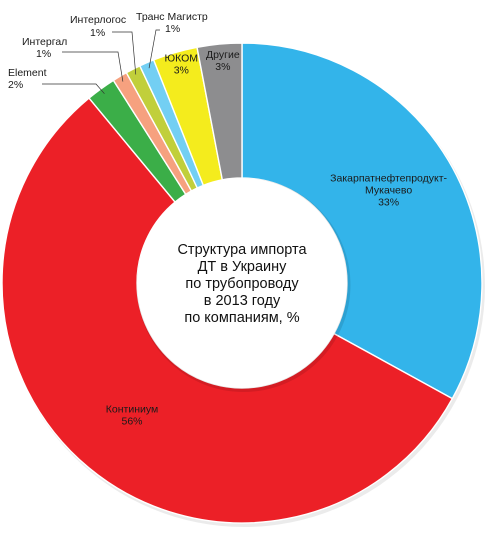 The height and width of the screenshot is (534, 500). Describe the element at coordinates (172, 29) in the screenshot. I see `slice-label-trans-magistr-value: 1%` at that location.